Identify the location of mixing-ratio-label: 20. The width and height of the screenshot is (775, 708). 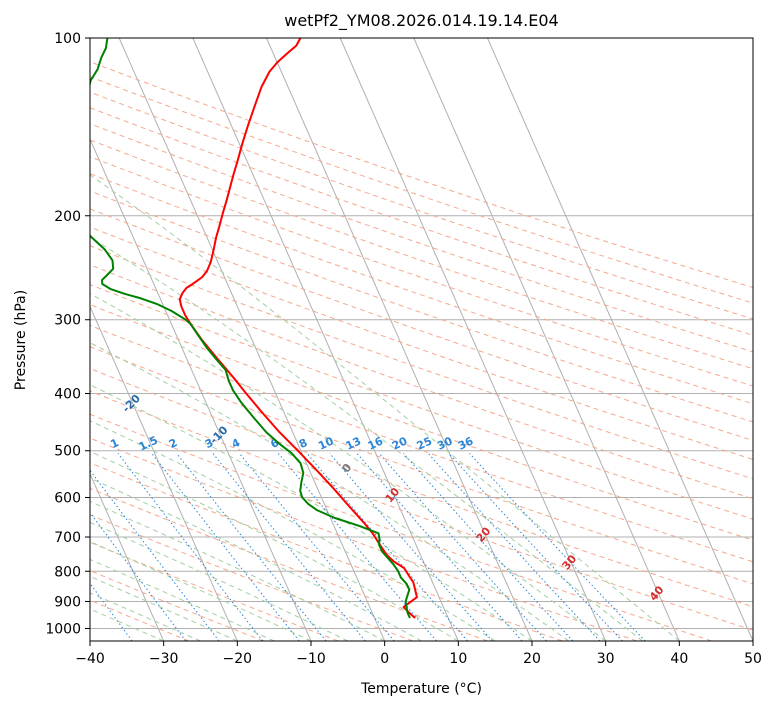
(400, 443).